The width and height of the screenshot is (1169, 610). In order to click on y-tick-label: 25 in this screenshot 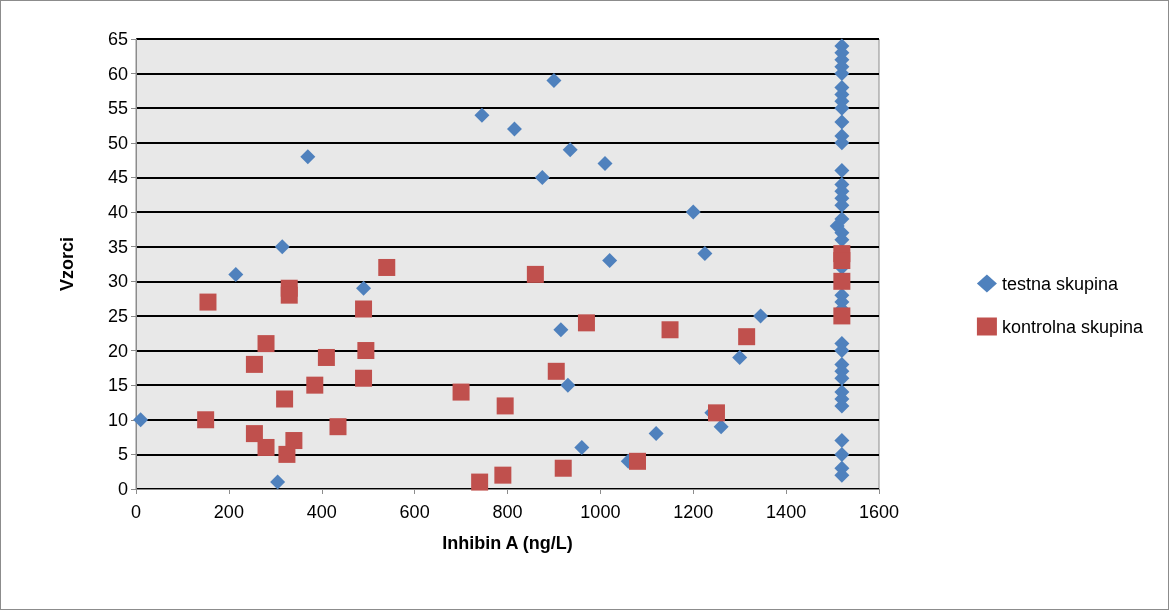, I will do `click(117, 315)`.